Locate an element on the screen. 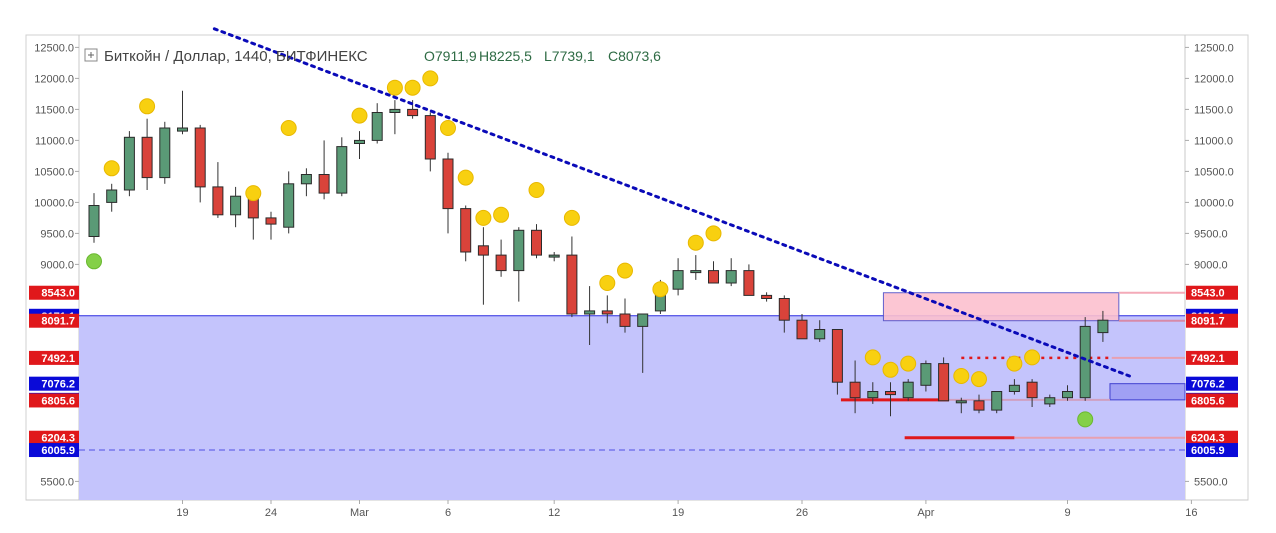 The height and width of the screenshot is (533, 1276). x-tick-label: 19 is located at coordinates (678, 513).